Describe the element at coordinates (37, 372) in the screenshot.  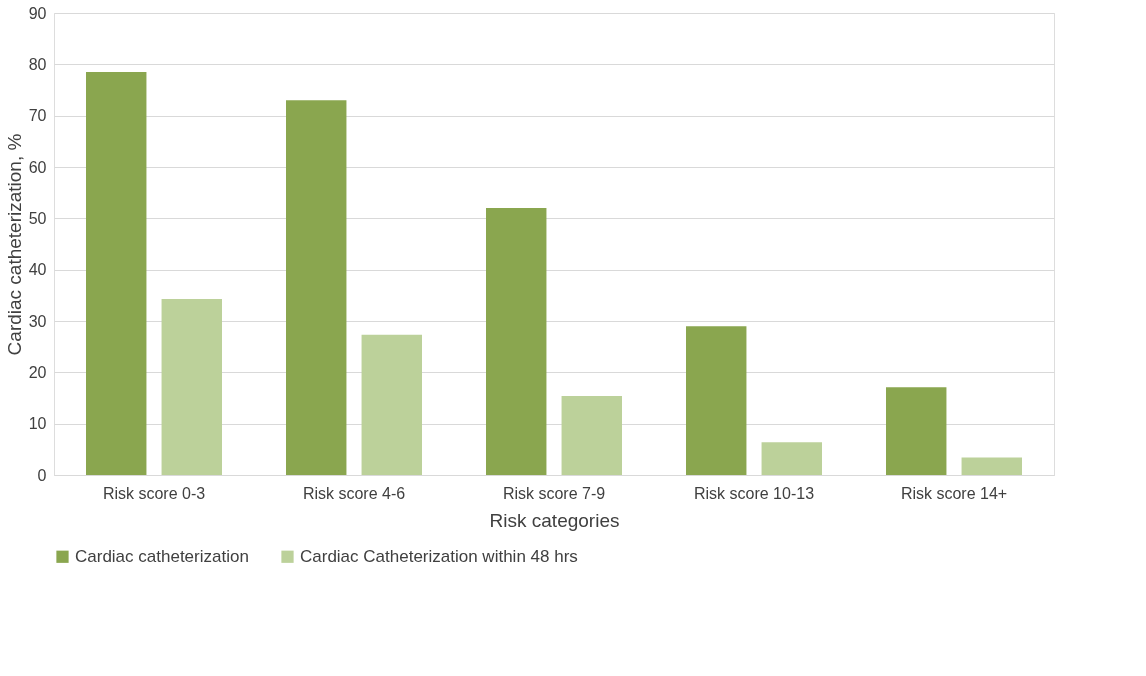
I see `y-tick-label: 20` at that location.